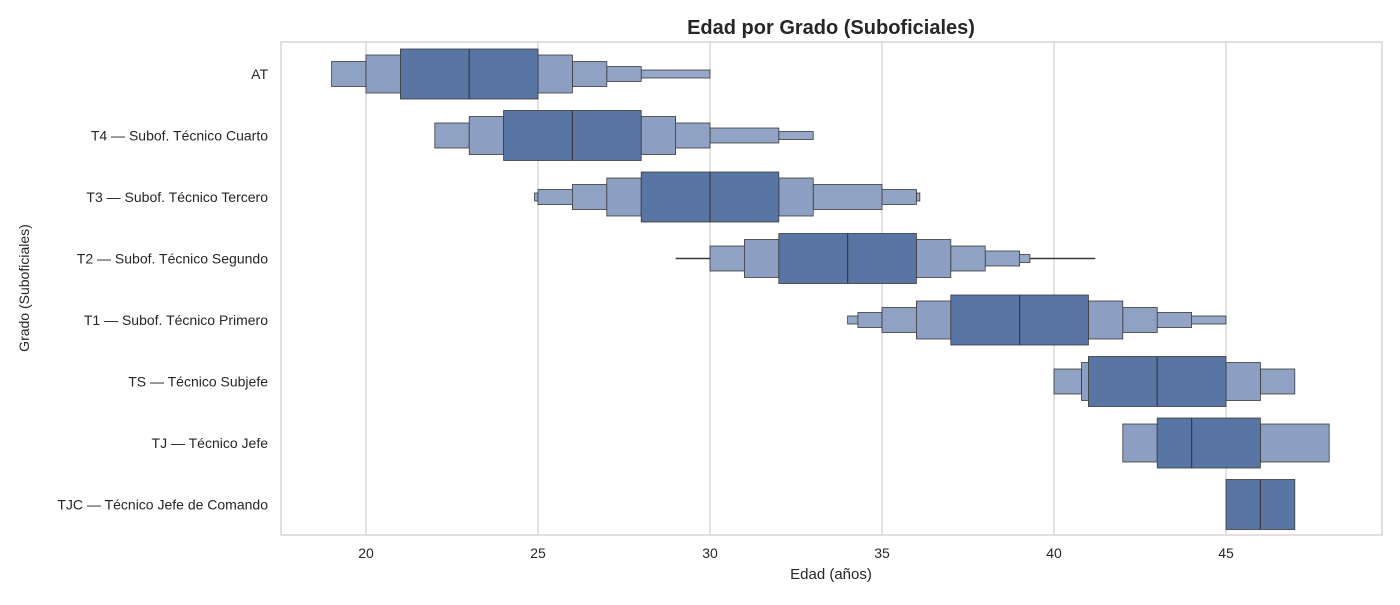 This screenshot has width=1400, height=605. I want to click on x-tick-label: 45, so click(1226, 553).